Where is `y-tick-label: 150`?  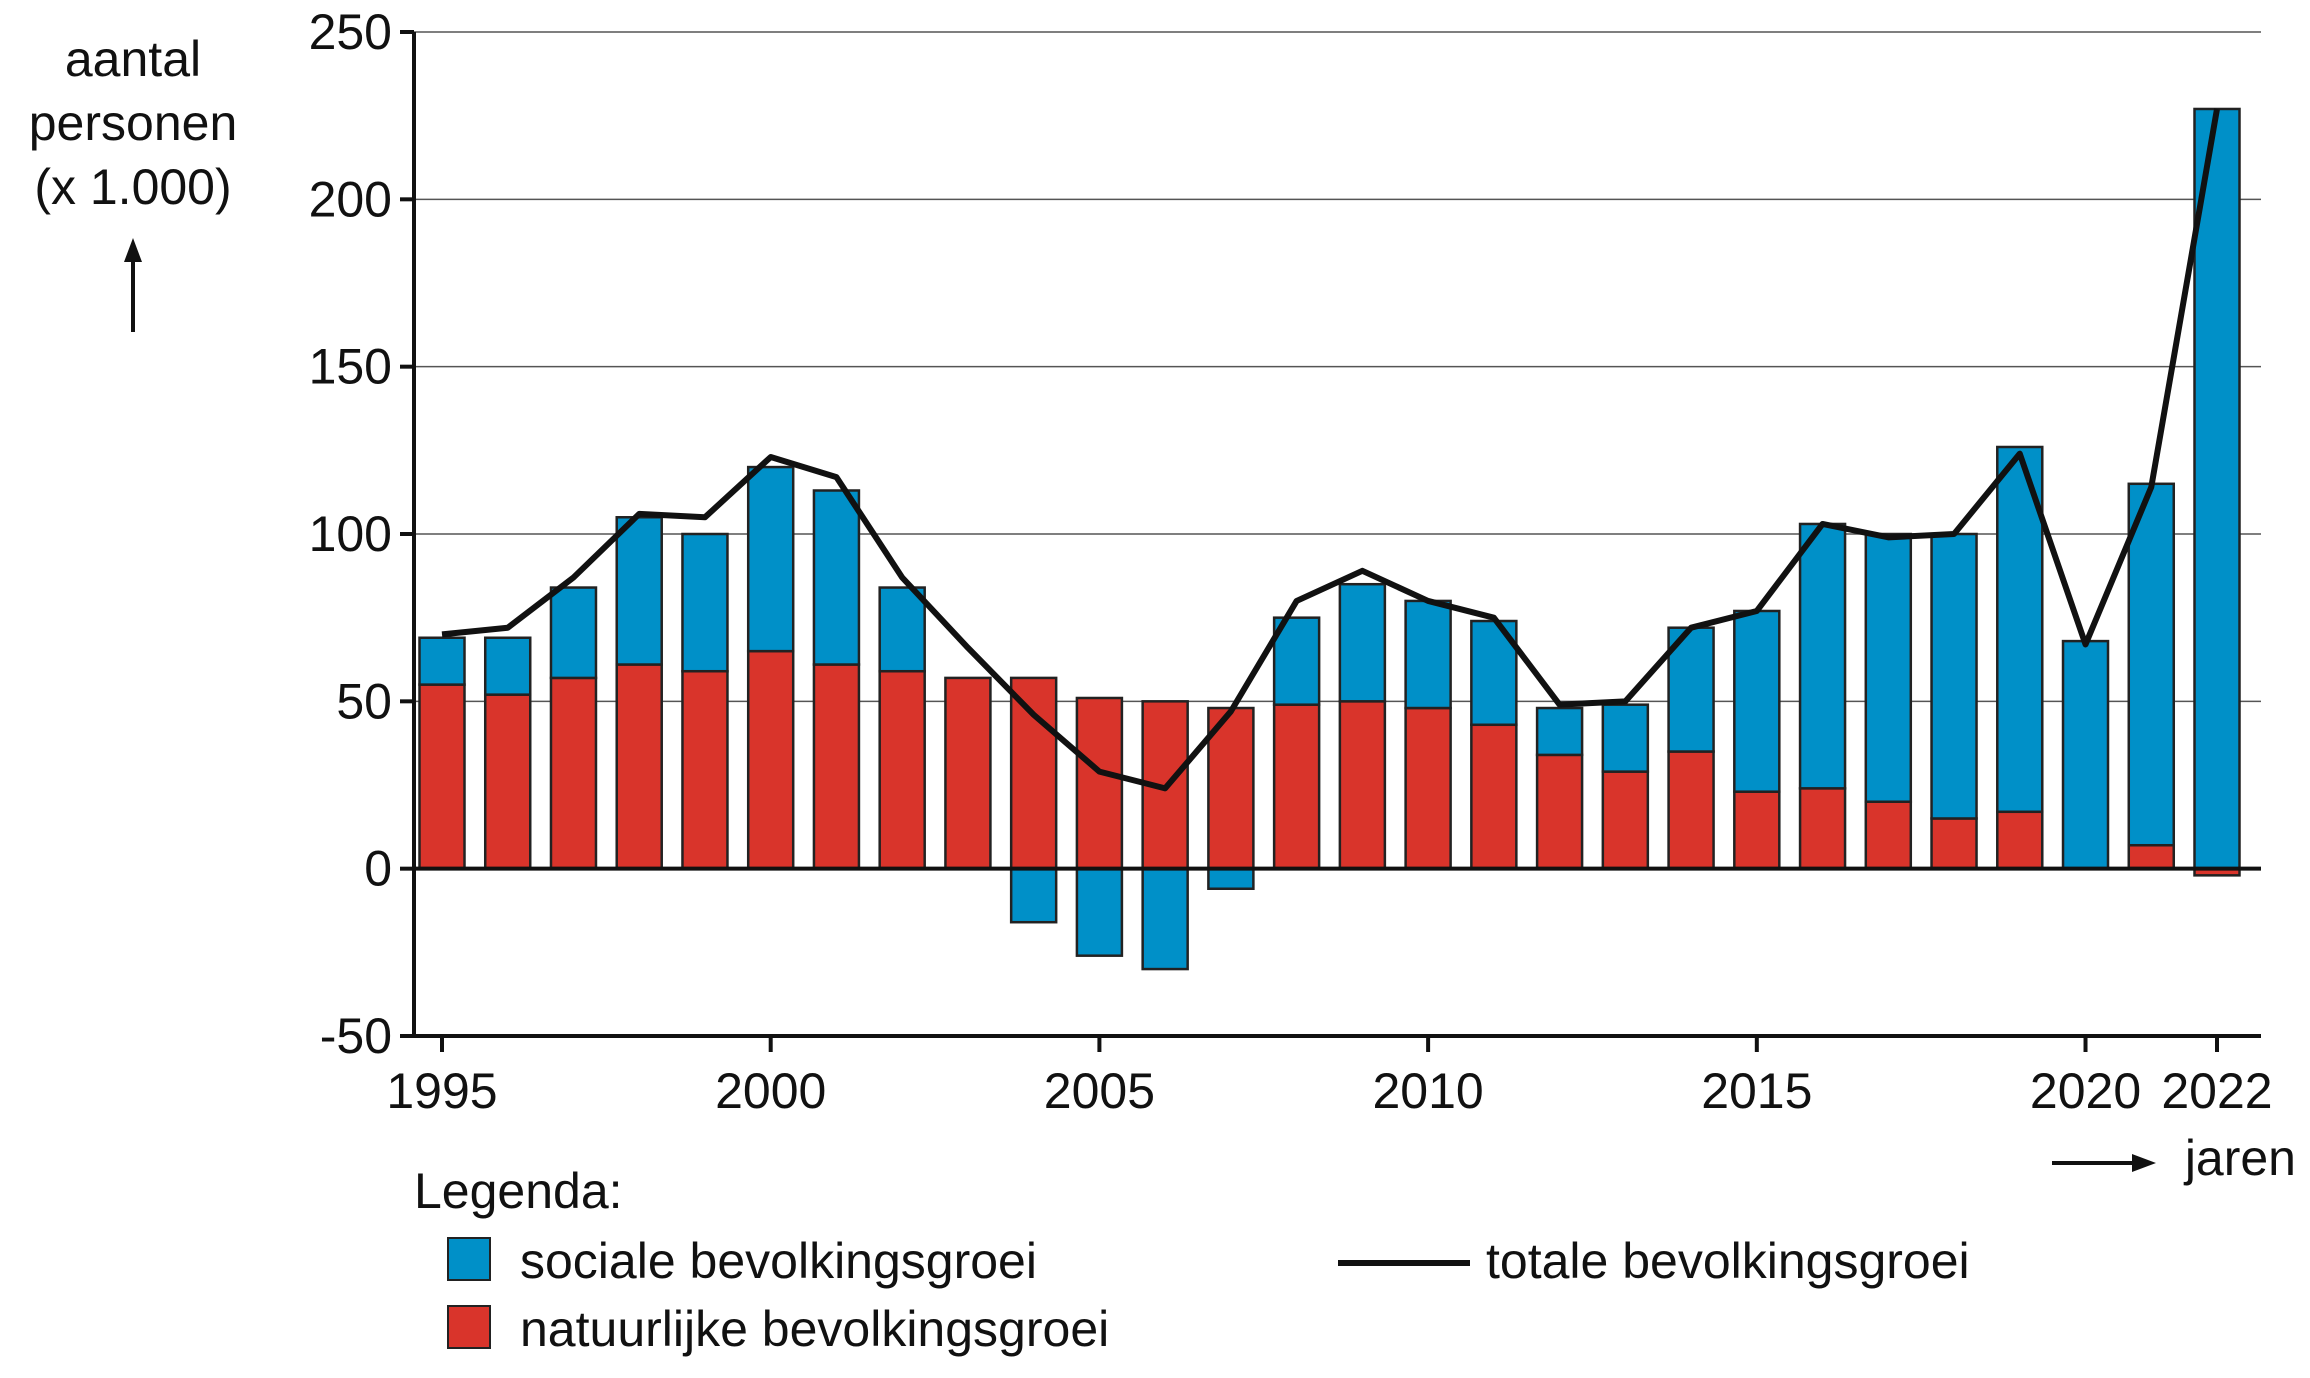 y-tick-label: 150 is located at coordinates (350, 367).